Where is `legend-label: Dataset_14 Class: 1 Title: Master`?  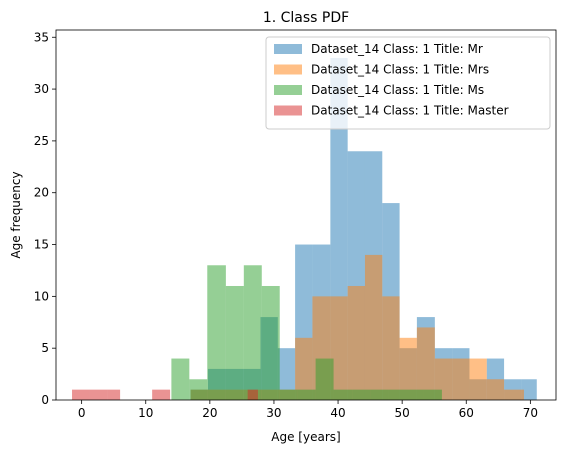
legend-label: Dataset_14 Class: 1 Title: Master is located at coordinates (410, 111).